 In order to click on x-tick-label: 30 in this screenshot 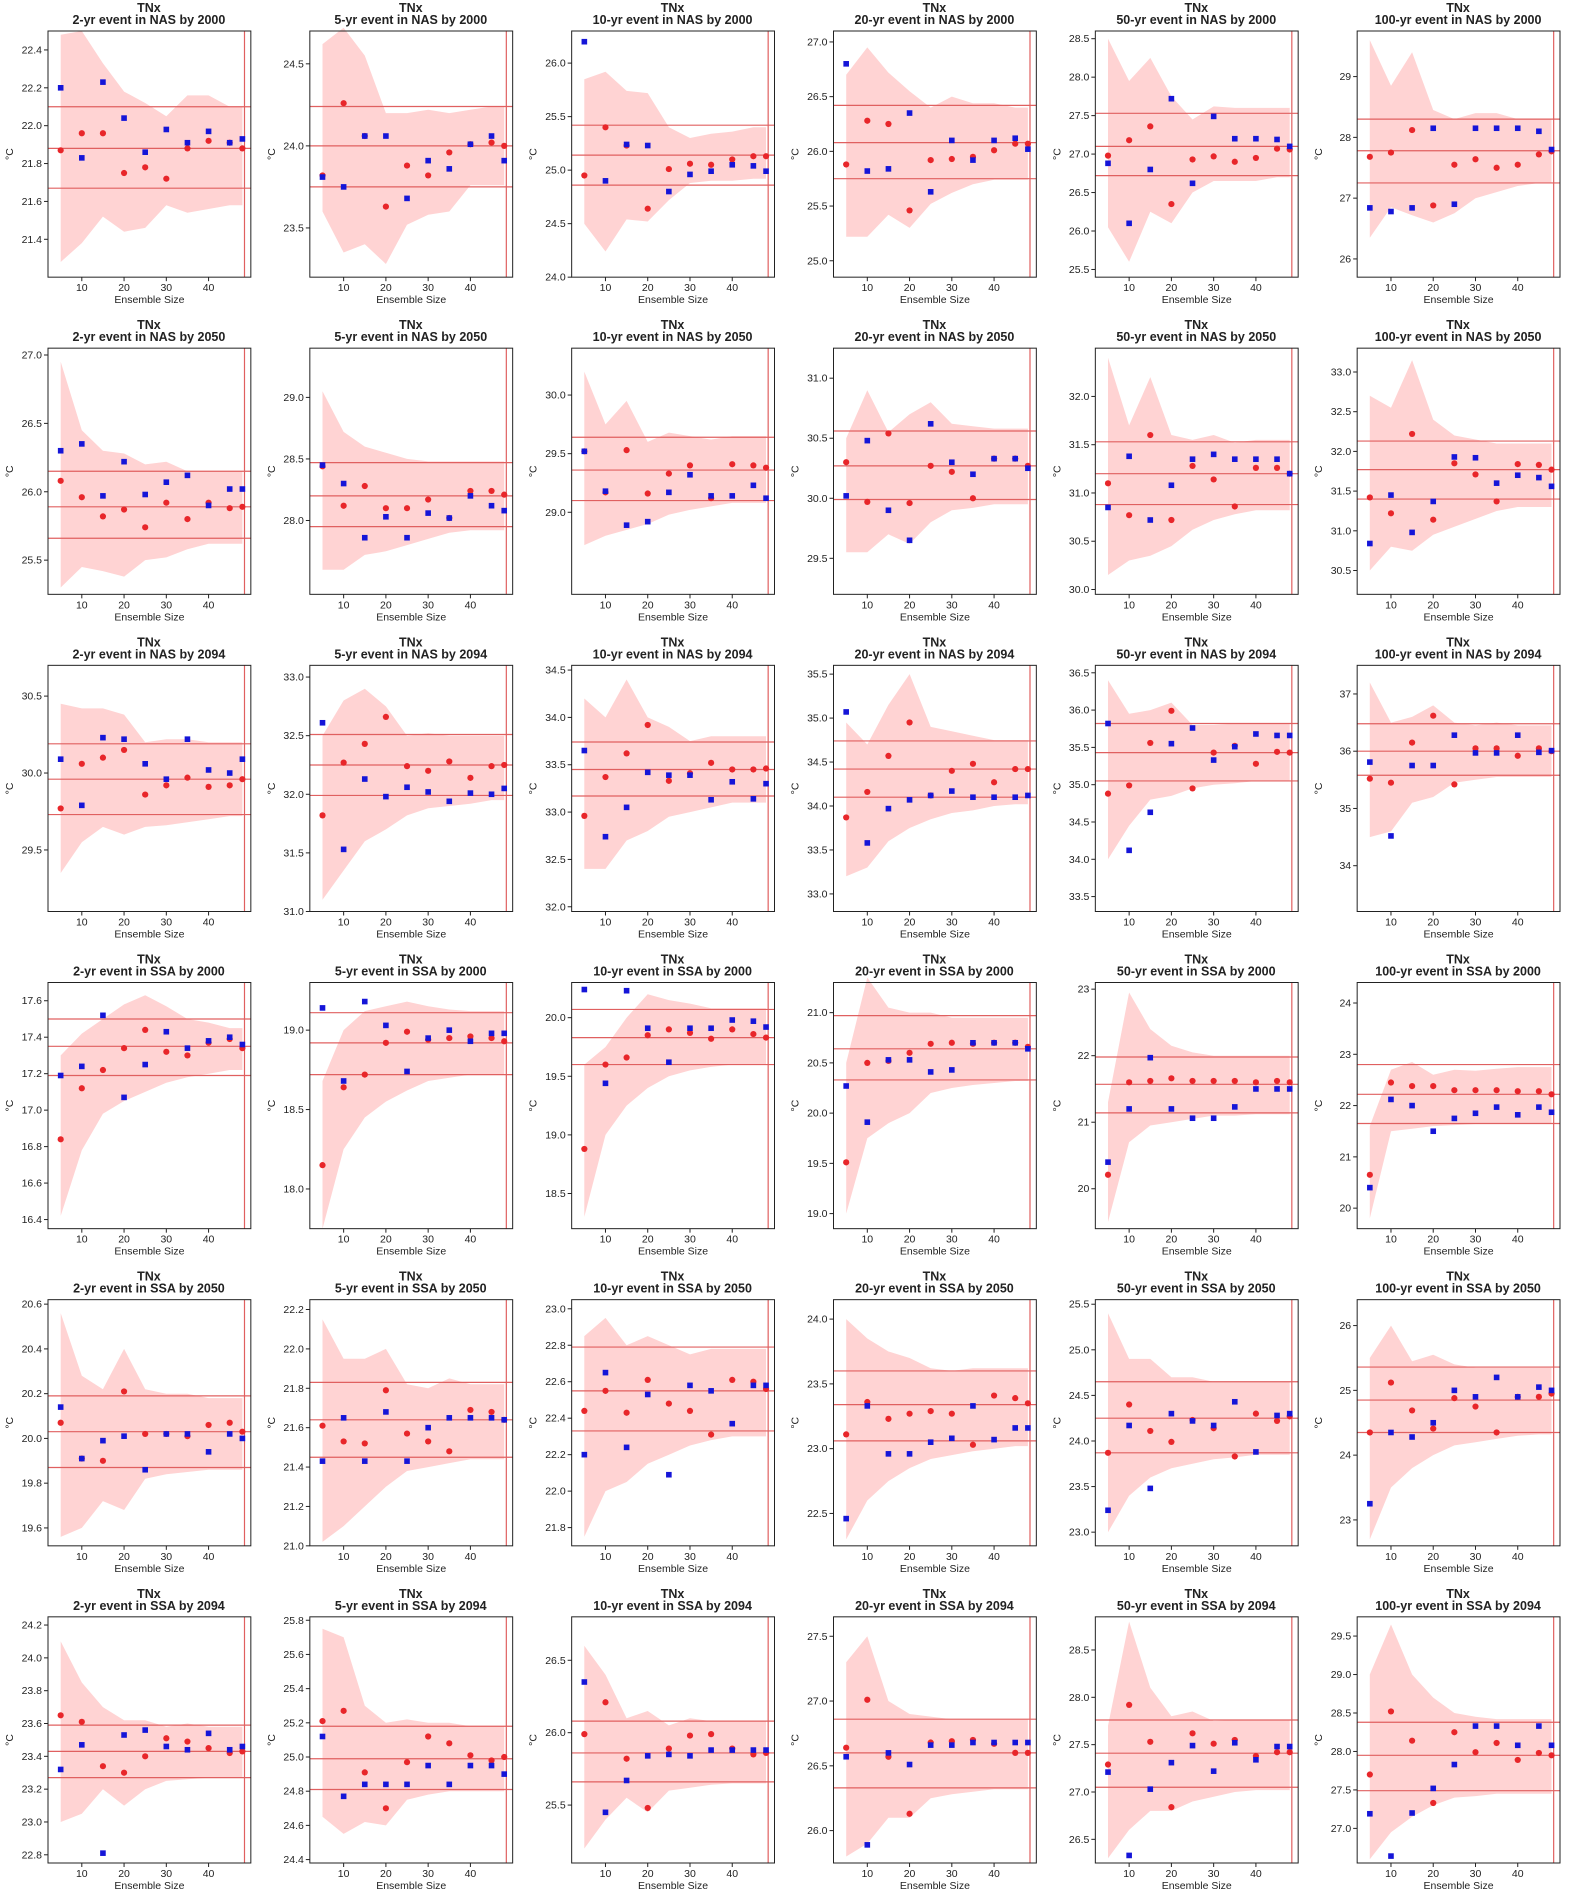, I will do `click(1476, 923)`.